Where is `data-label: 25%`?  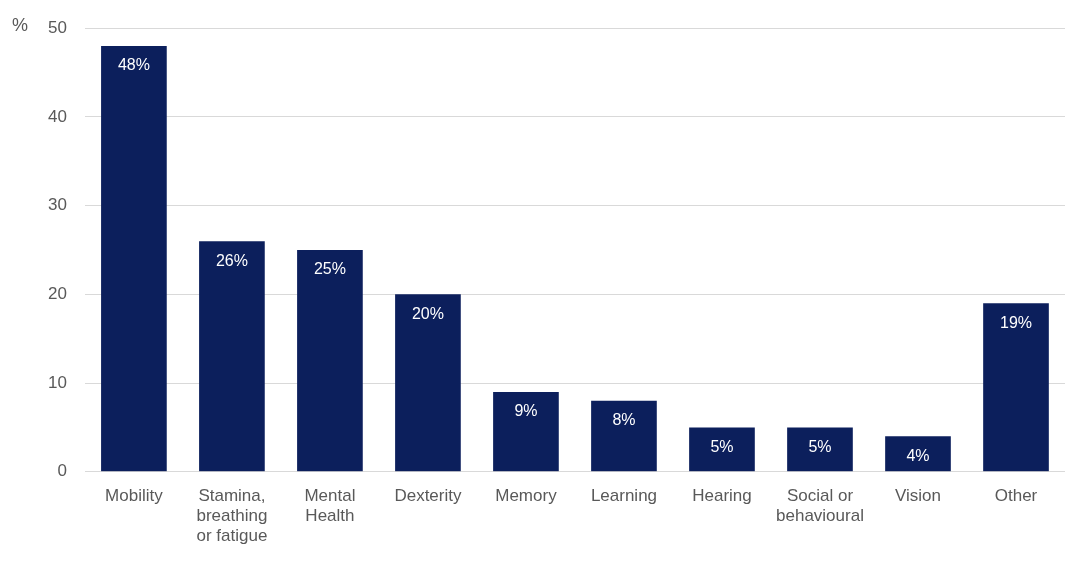
data-label: 25% is located at coordinates (329, 269).